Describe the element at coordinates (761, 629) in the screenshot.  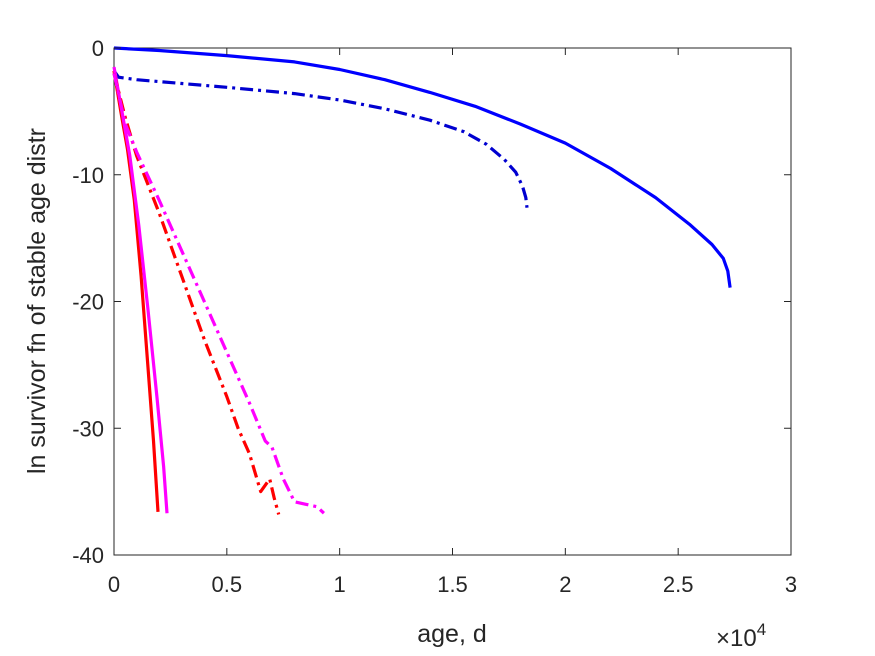
I see `x-axis-exponent-power: 4` at that location.